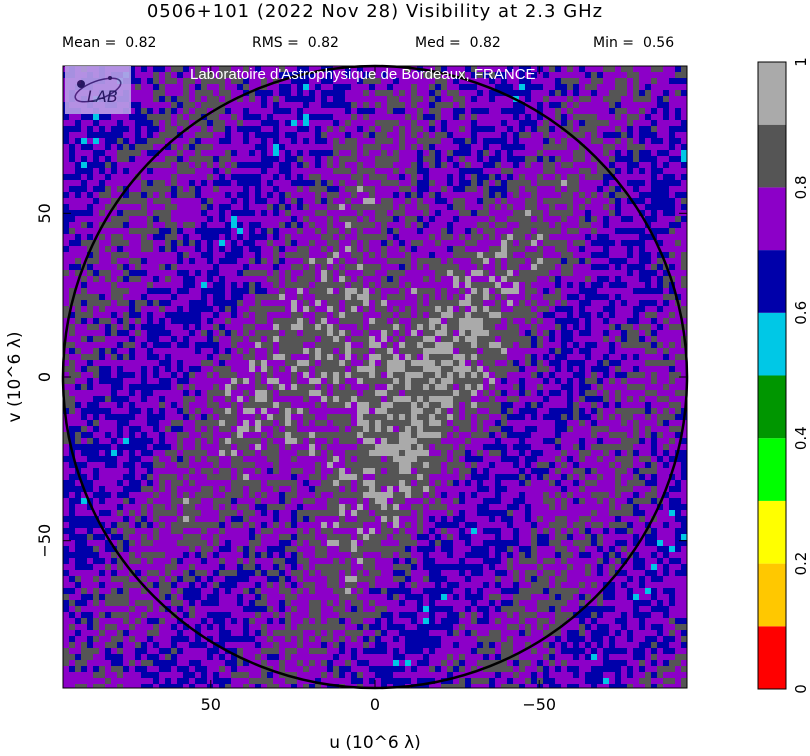 This screenshot has height=756, width=810. I want to click on colorbar-tick-label: 0.8, so click(801, 187).